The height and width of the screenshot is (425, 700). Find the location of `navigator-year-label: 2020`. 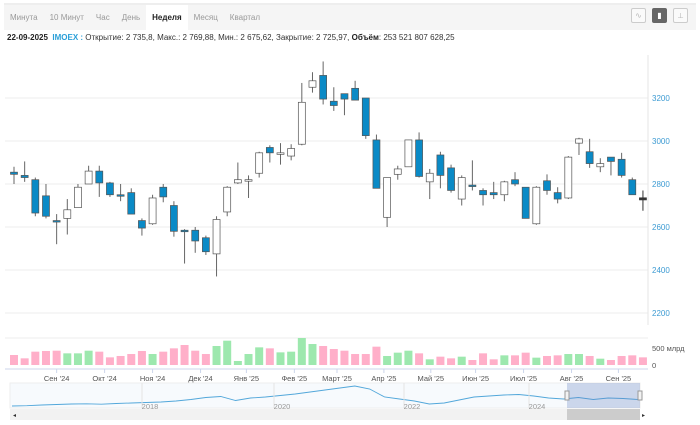

navigator-year-label: 2020 is located at coordinates (282, 406).